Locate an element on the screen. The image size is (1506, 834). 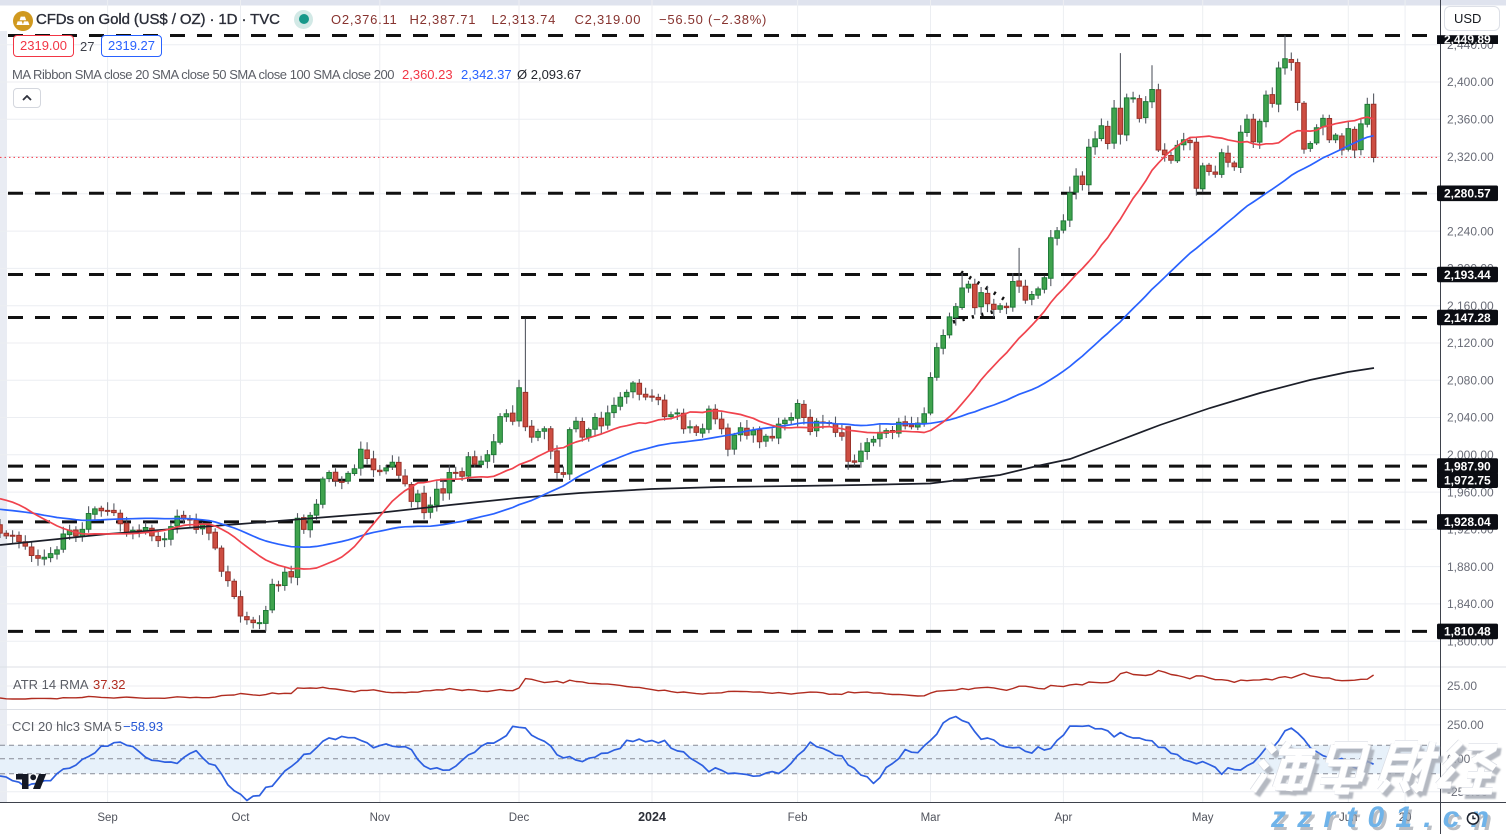
svg-text: Oct is located at coordinates (241, 818).